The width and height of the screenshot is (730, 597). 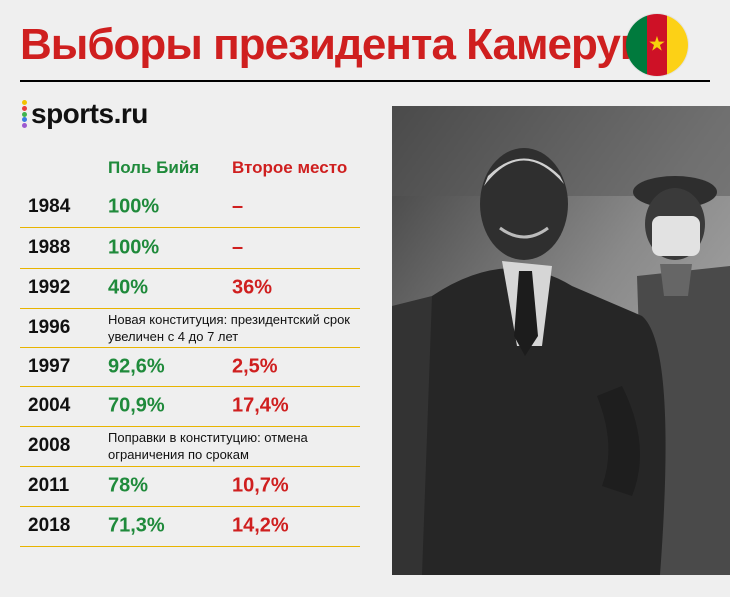 I want to click on table-row: 1984 100% –, so click(x=190, y=207).